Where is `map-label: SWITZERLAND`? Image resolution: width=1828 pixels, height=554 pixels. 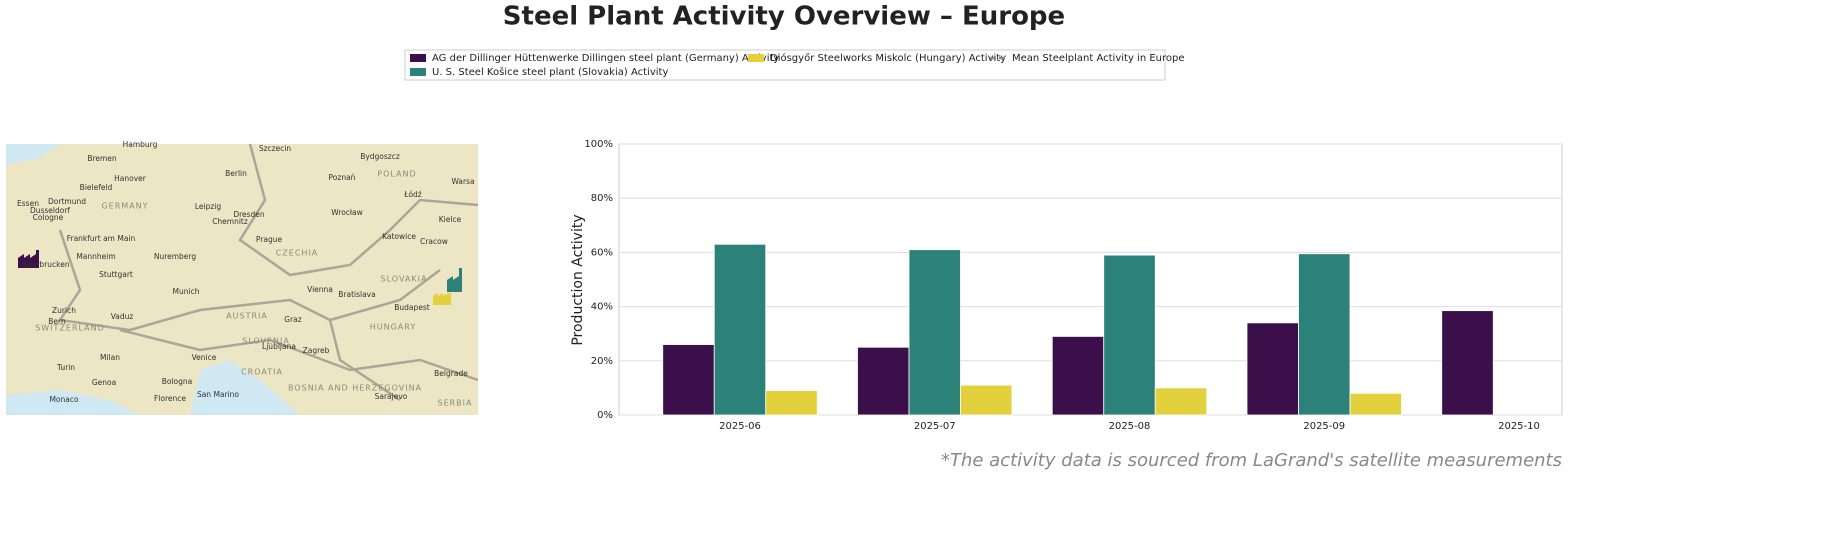 map-label: SWITZERLAND is located at coordinates (70, 328).